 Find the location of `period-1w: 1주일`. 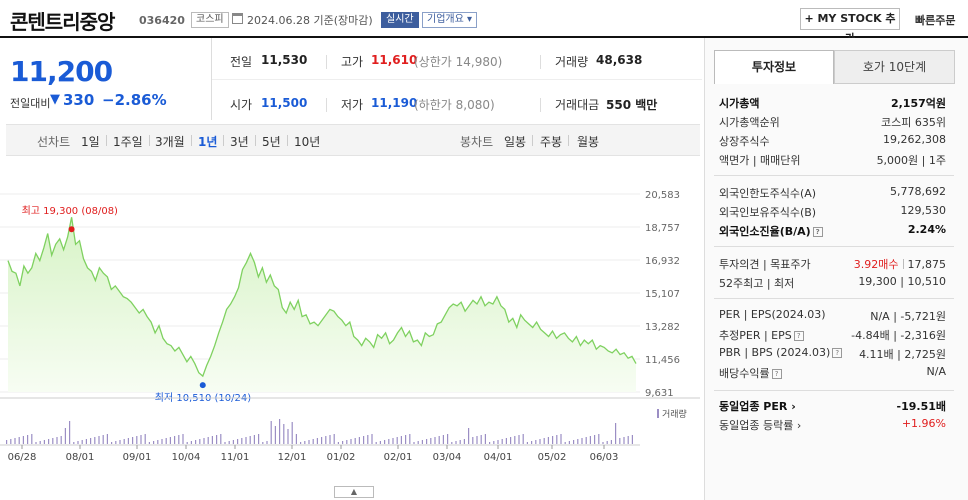

period-1w: 1주일 is located at coordinates (128, 142).